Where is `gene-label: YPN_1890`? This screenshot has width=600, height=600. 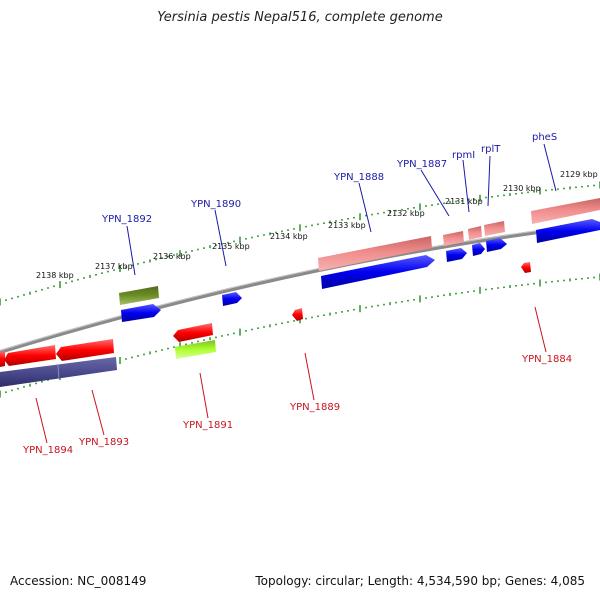
gene-label: YPN_1890 is located at coordinates (215, 204).